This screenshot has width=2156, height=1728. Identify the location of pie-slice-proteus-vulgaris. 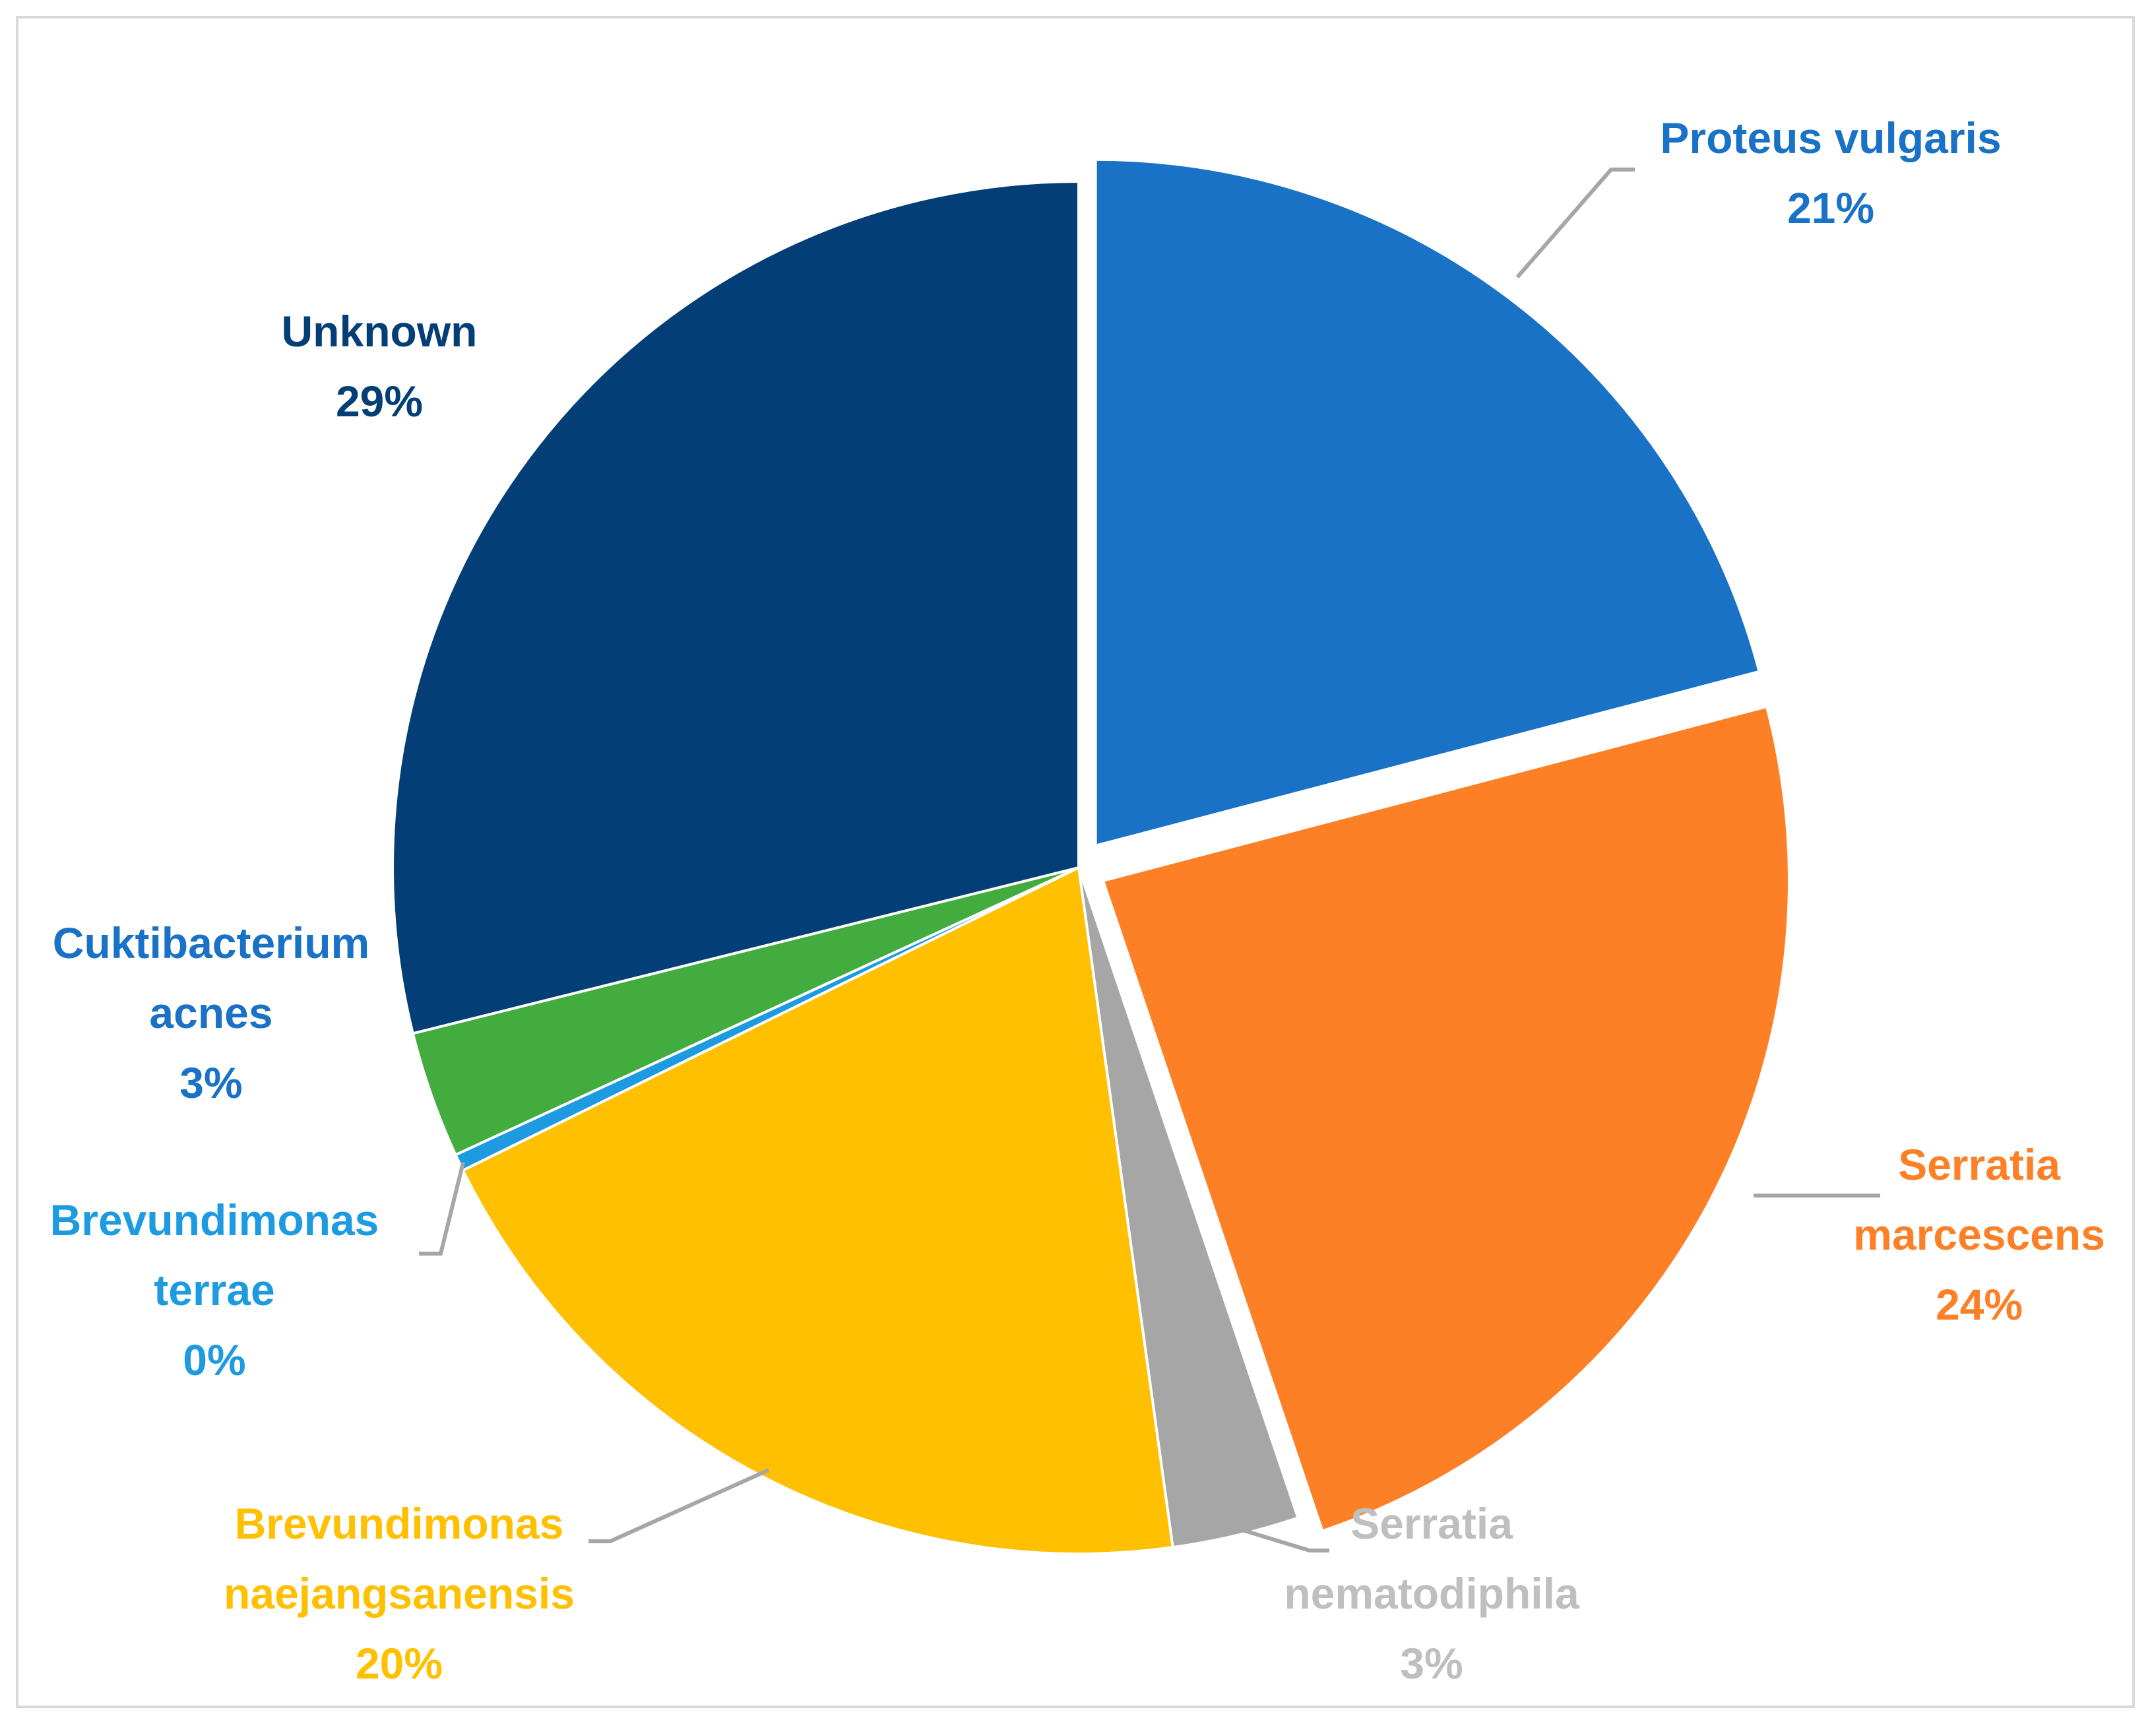
(1428, 503).